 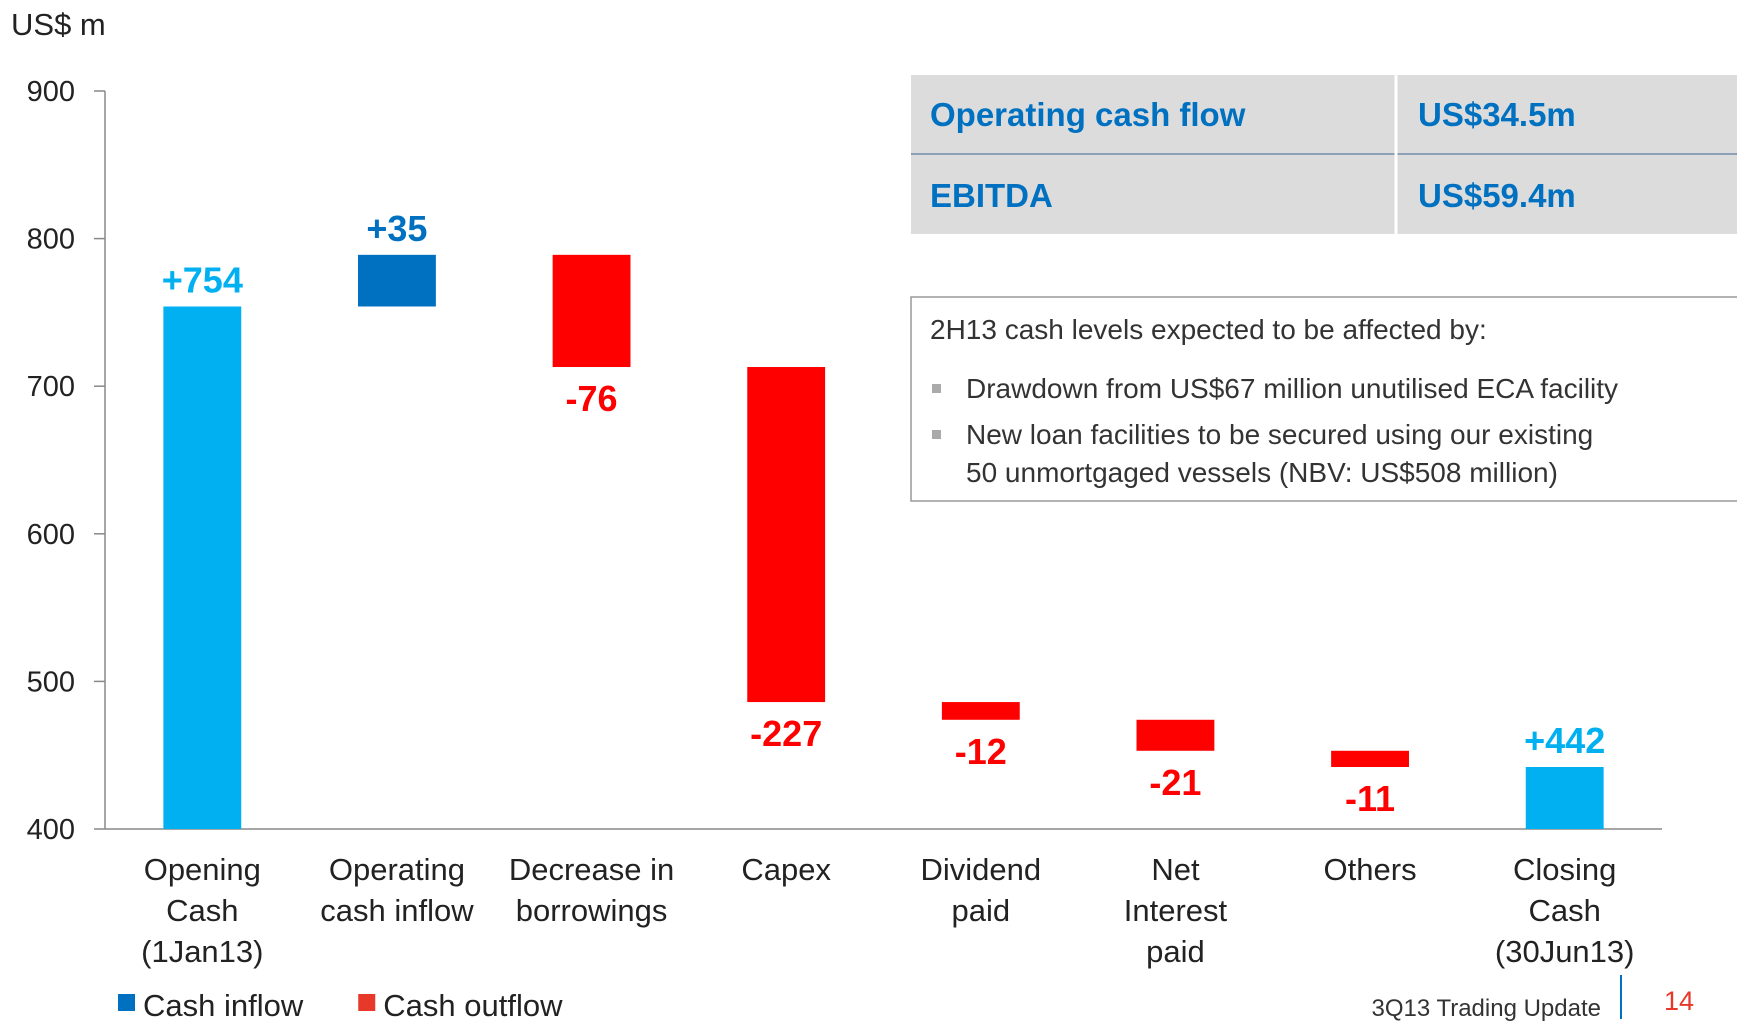 I want to click on x-tick-label: Decrease in borrowings, so click(x=591, y=890).